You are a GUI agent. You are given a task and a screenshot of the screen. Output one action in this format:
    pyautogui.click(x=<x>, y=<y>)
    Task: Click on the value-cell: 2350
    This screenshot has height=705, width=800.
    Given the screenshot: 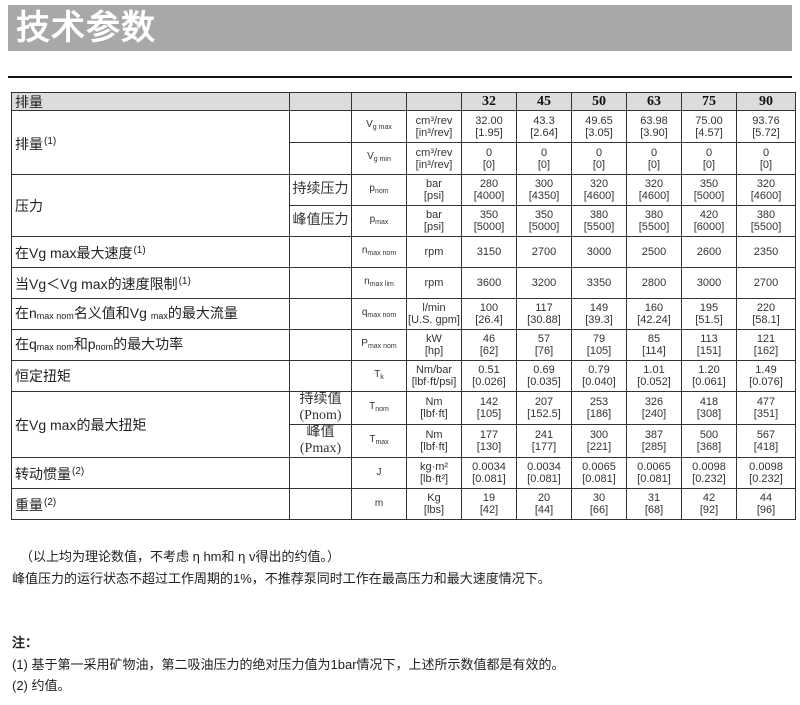 What is the action you would take?
    pyautogui.click(x=766, y=252)
    